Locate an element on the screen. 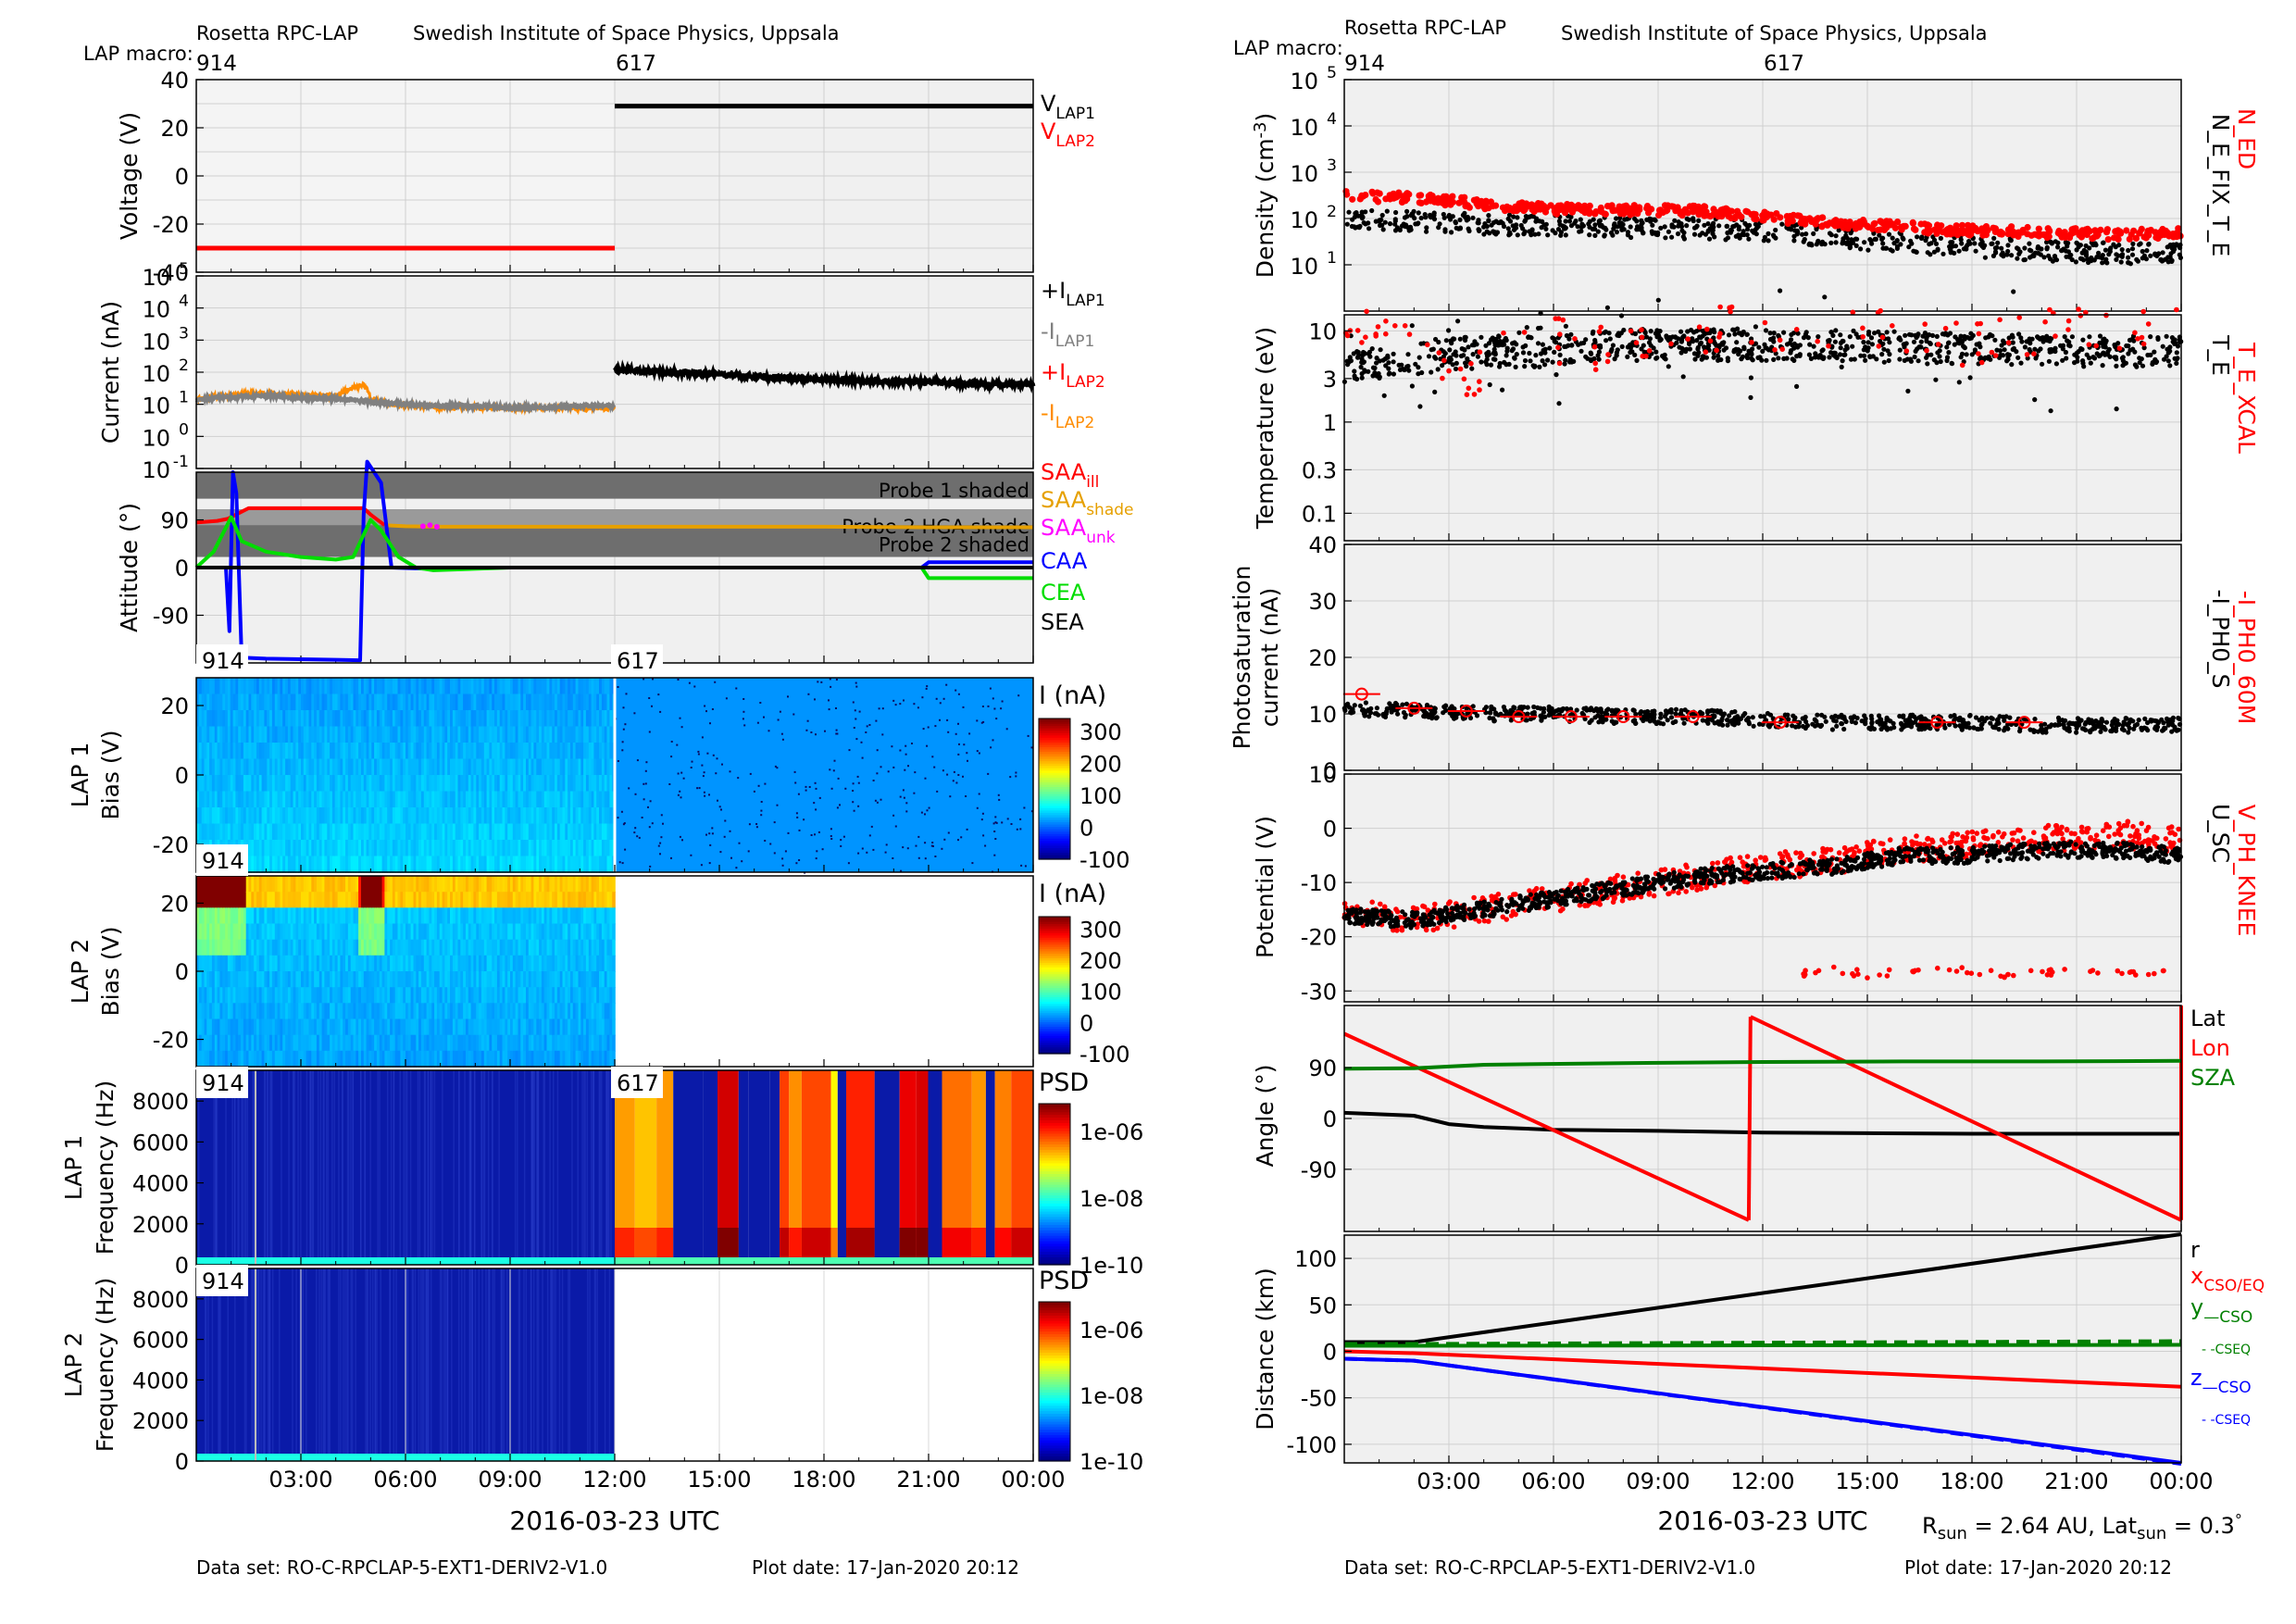 The image size is (2296, 1624). lap1-bias-colorbar-step is located at coordinates (1054, 814).